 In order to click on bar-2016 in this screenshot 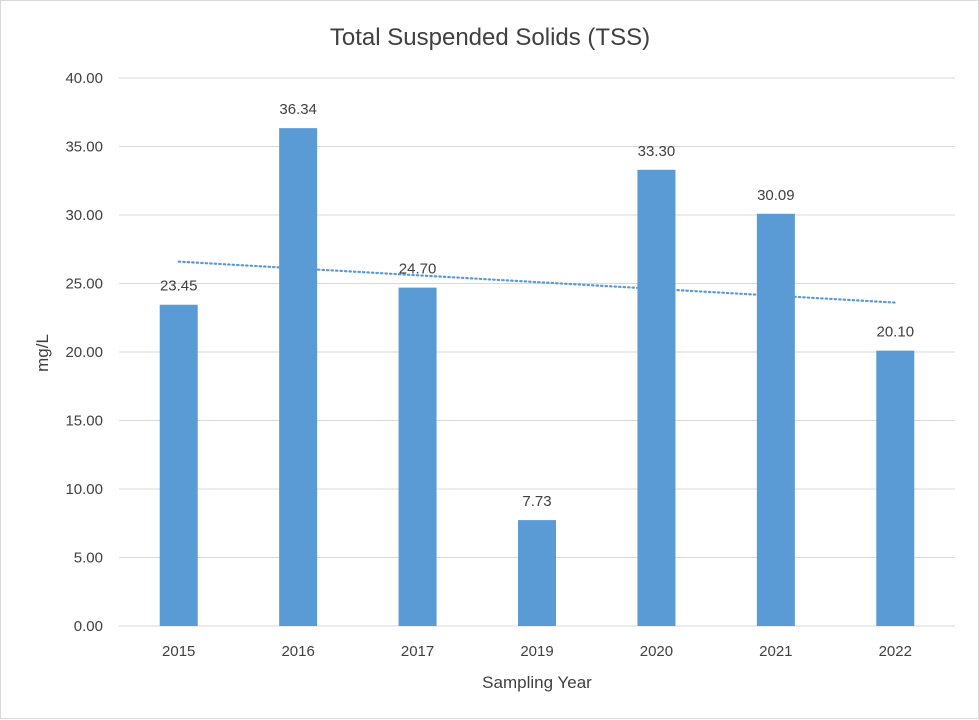, I will do `click(298, 377)`.